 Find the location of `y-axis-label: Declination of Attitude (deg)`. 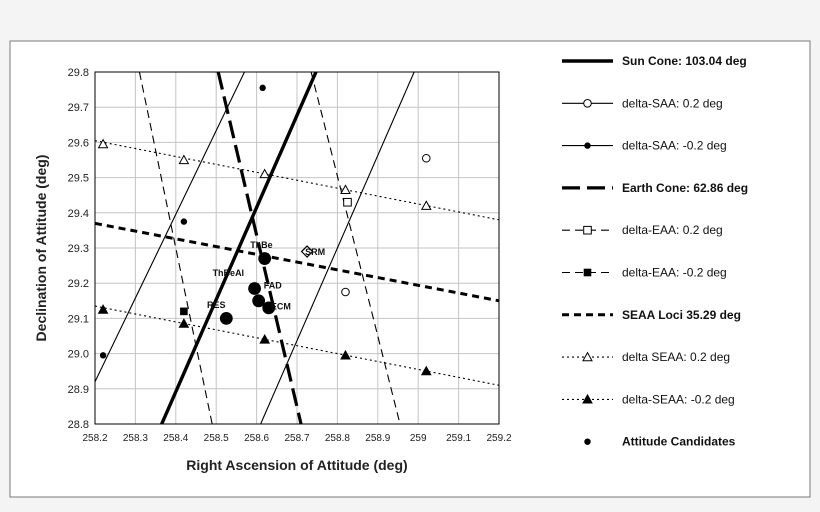

y-axis-label: Declination of Attitude (deg) is located at coordinates (41, 248).